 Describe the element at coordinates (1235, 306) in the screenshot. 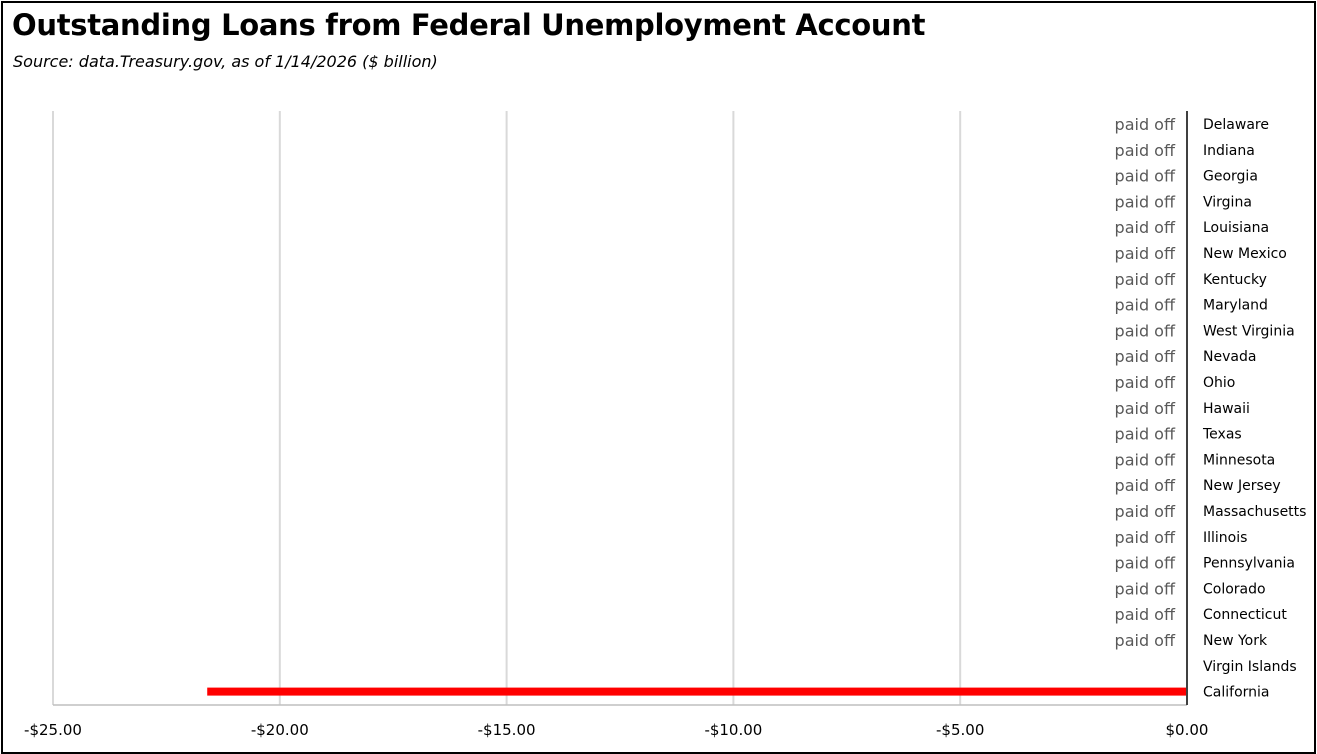

I see `category-label: Maryland` at that location.